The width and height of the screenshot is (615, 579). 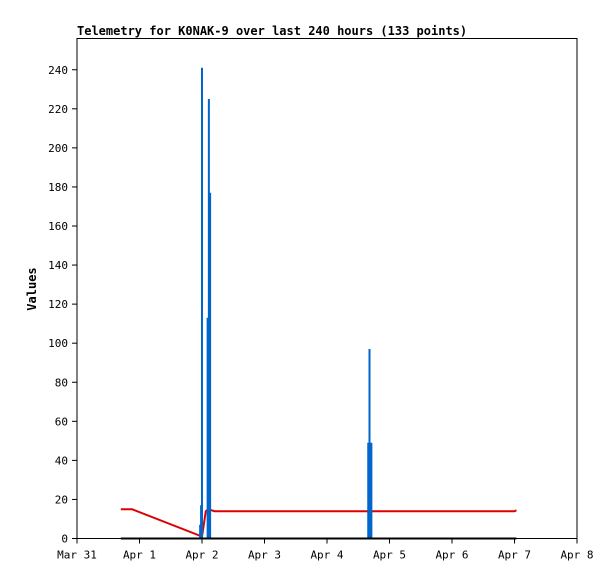 I want to click on x-tick-label: Apr 8, so click(x=576, y=555).